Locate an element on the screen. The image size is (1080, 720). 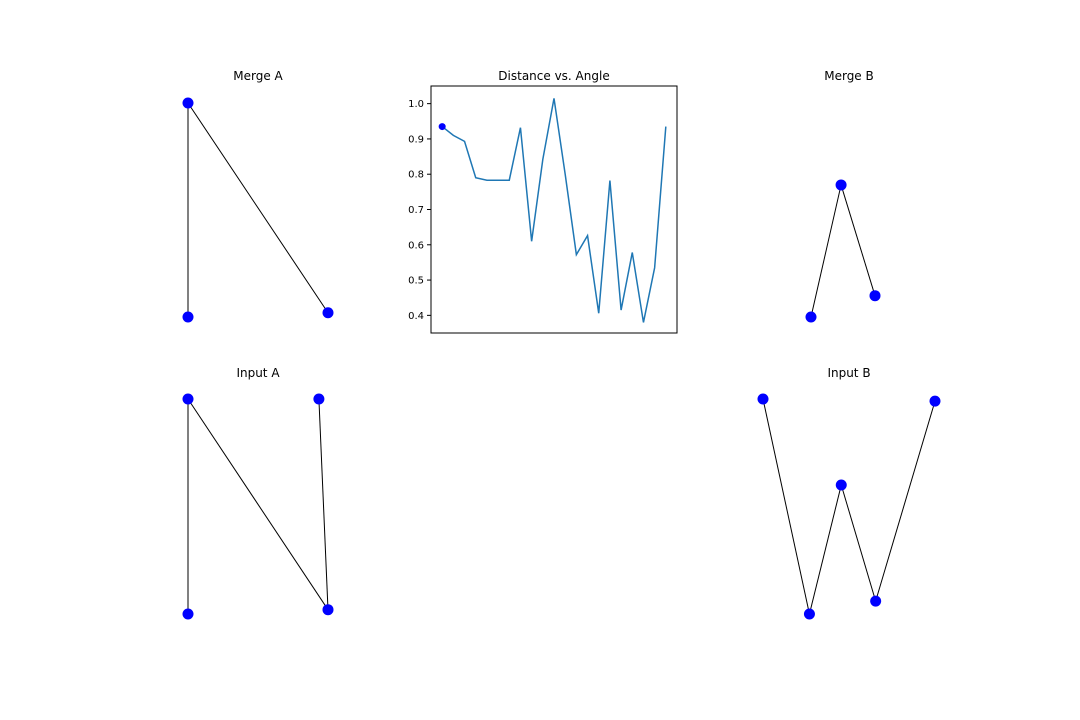
distance-angle-line is located at coordinates (554, 210).